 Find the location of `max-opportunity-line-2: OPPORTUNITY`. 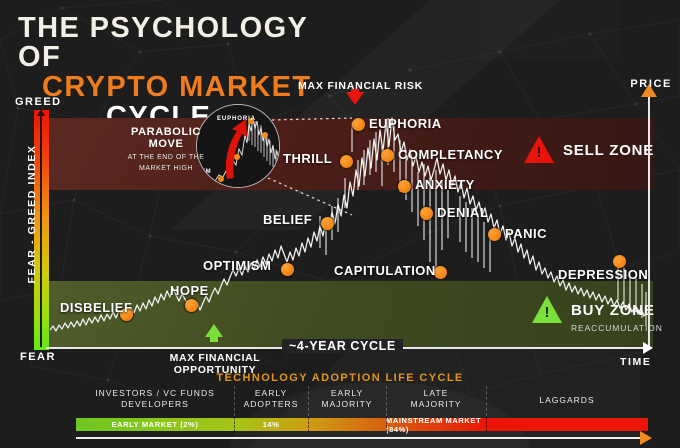

max-opportunity-line-2: OPPORTUNITY is located at coordinates (215, 370).